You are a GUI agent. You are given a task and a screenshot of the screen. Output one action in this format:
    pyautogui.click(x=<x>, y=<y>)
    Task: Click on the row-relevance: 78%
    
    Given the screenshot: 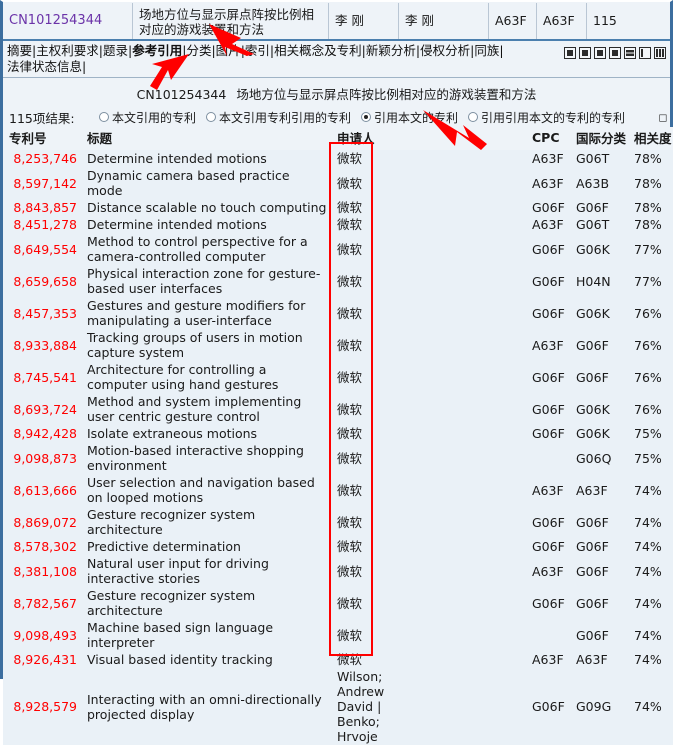 What is the action you would take?
    pyautogui.click(x=650, y=207)
    